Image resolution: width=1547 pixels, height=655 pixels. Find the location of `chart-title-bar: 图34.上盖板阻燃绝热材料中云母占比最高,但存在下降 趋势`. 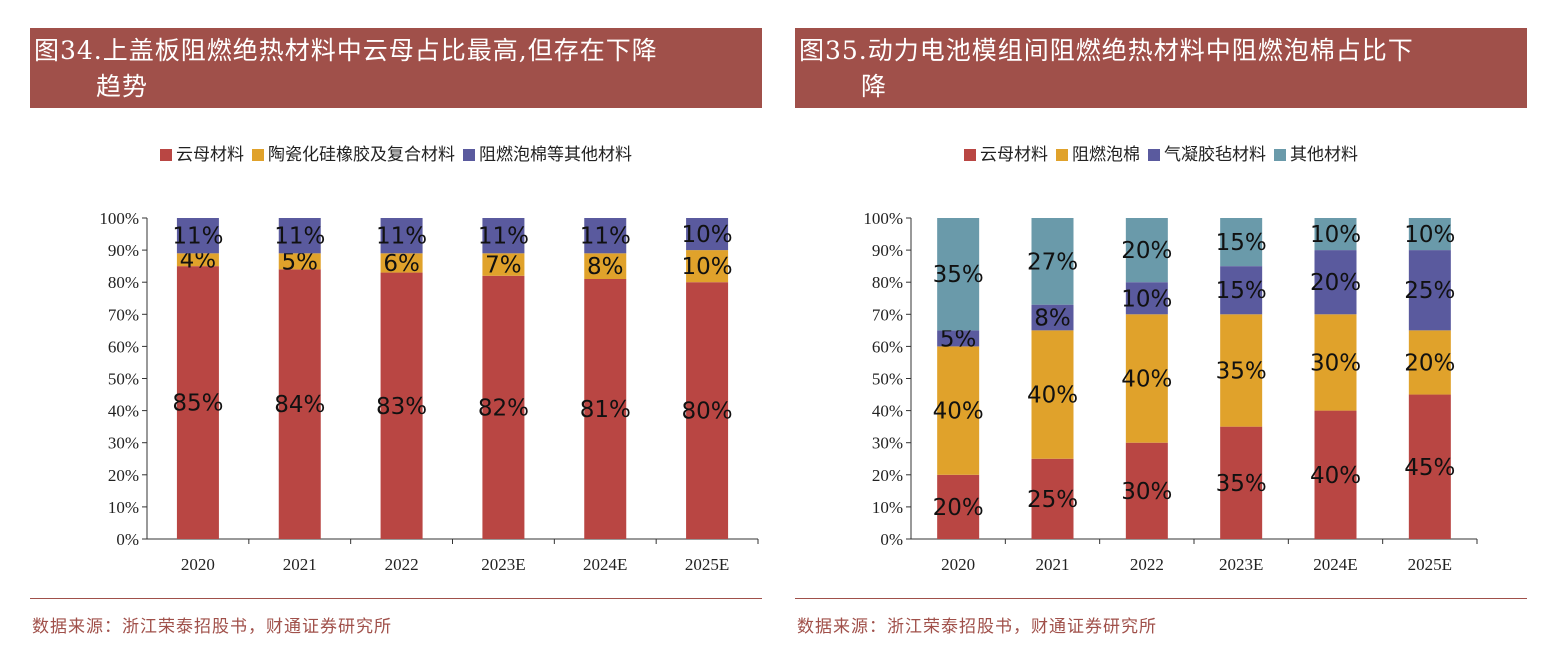

chart-title-bar: 图34.上盖板阻燃绝热材料中云母占比最高,但存在下降 趋势 is located at coordinates (396, 68).